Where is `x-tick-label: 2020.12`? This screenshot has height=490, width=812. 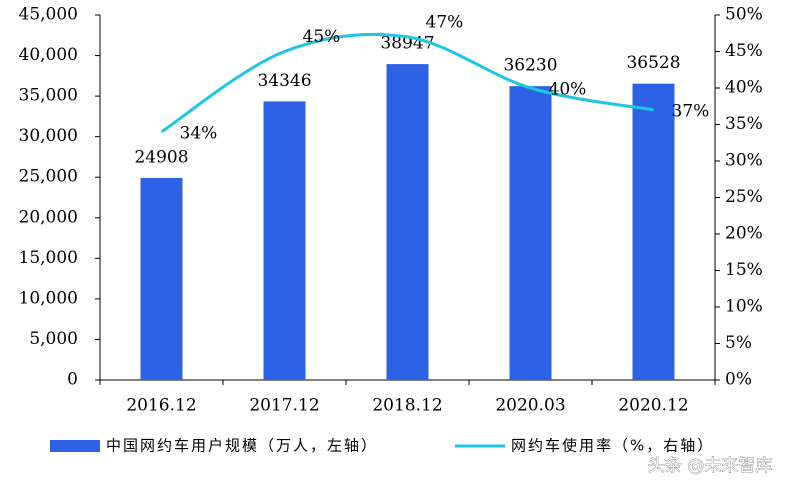
x-tick-label: 2020.12 is located at coordinates (653, 406).